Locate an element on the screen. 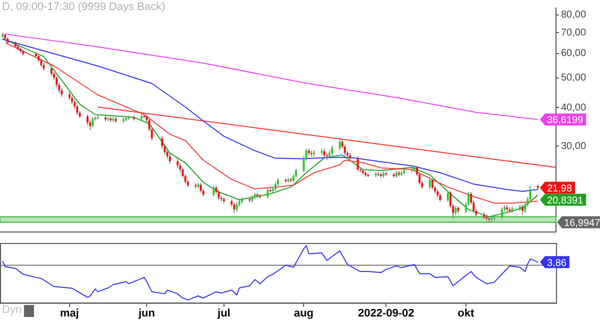 This screenshot has width=600, height=320. y-tick-label: 70,00 is located at coordinates (573, 32).